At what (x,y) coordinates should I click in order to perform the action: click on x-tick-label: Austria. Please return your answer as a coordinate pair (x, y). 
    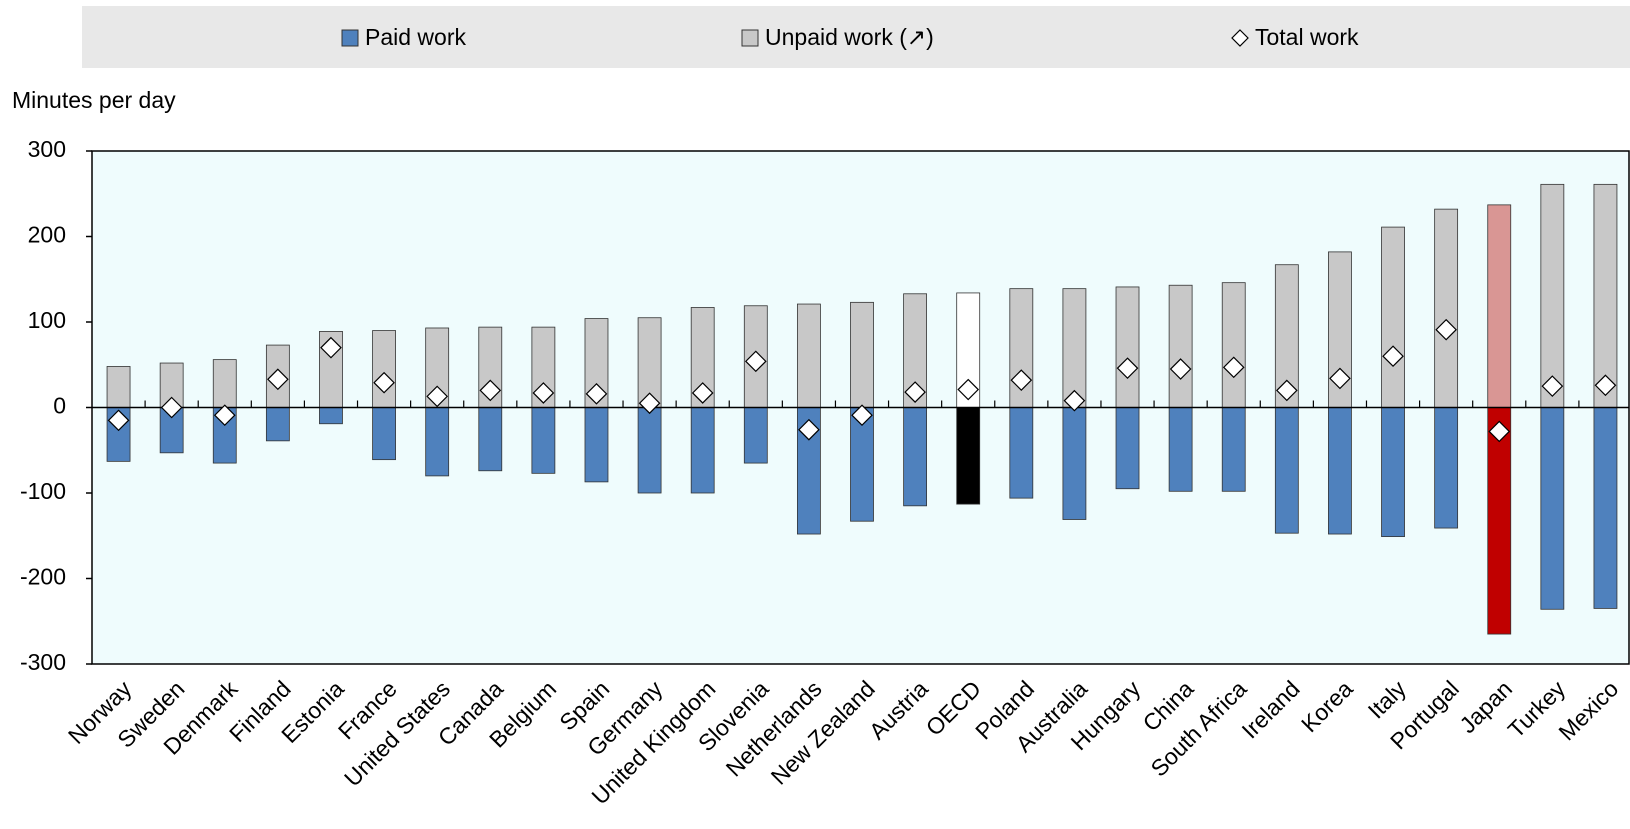
    Looking at the image, I should click on (898, 709).